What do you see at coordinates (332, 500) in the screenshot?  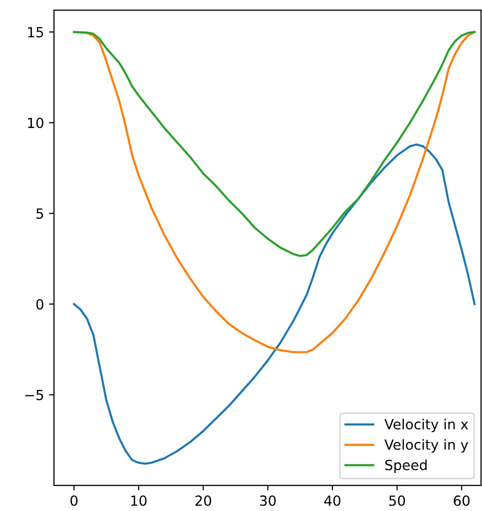 I see `x-tick-label: 40` at bounding box center [332, 500].